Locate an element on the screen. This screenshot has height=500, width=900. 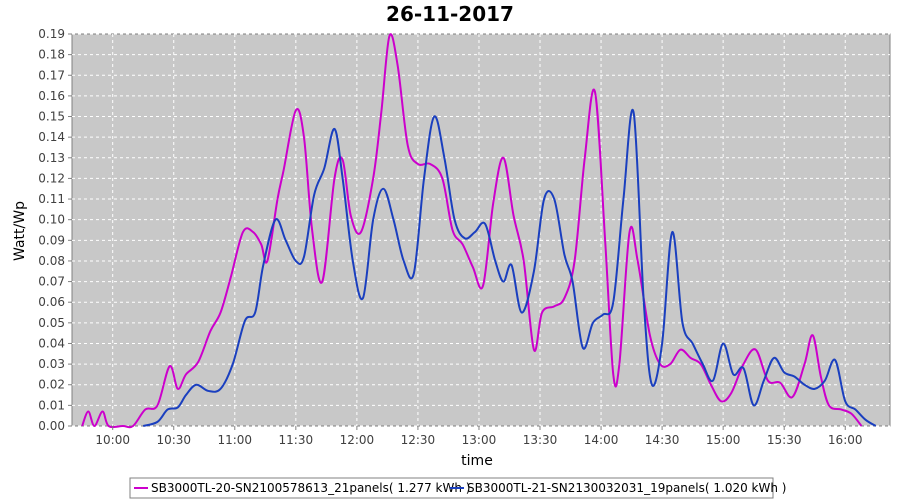
y-axis-label: Watt/Wp is located at coordinates (20, 231).